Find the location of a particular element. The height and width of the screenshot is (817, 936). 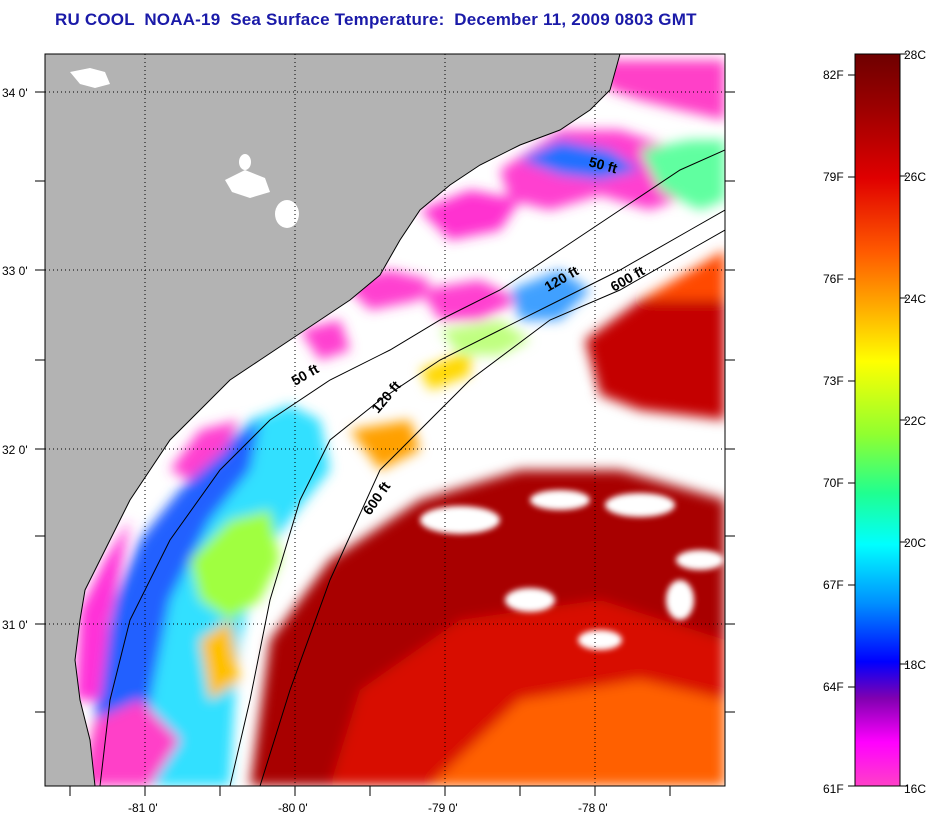

colorbar-c-22: 22C is located at coordinates (915, 421).